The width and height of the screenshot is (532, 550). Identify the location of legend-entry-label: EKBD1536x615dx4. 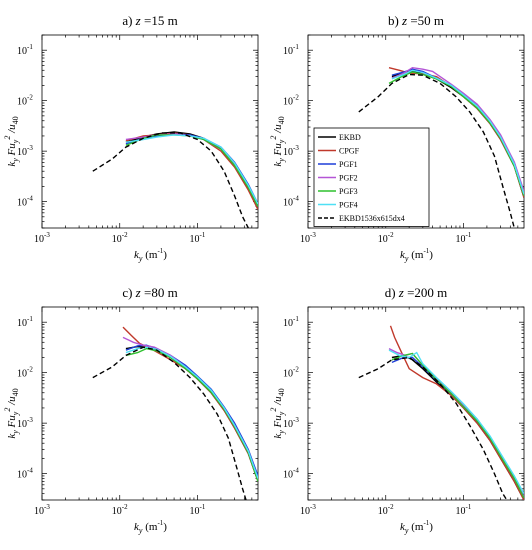
(372, 218).